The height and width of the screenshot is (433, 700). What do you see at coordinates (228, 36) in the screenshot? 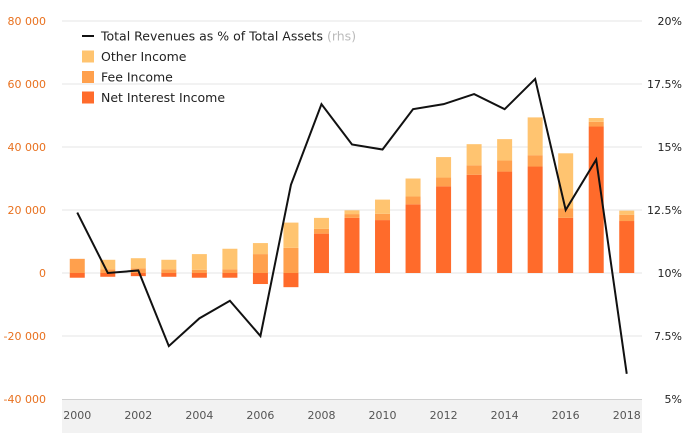
I see `legend-label: Total Revenues as % of Total Assets (rhs)` at bounding box center [228, 36].